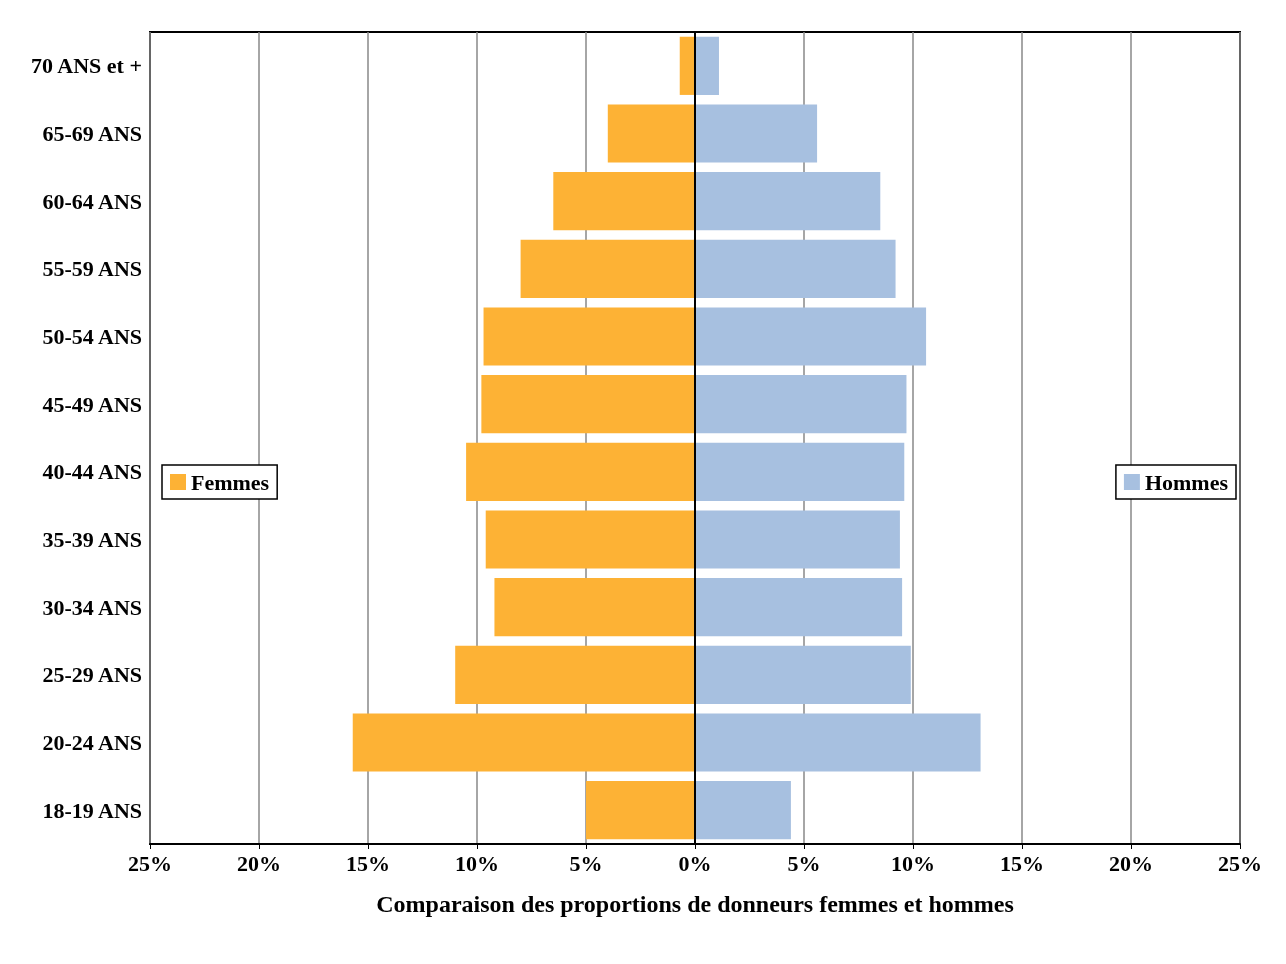  I want to click on y-tick-label: 35-39 ANS, so click(92, 539).